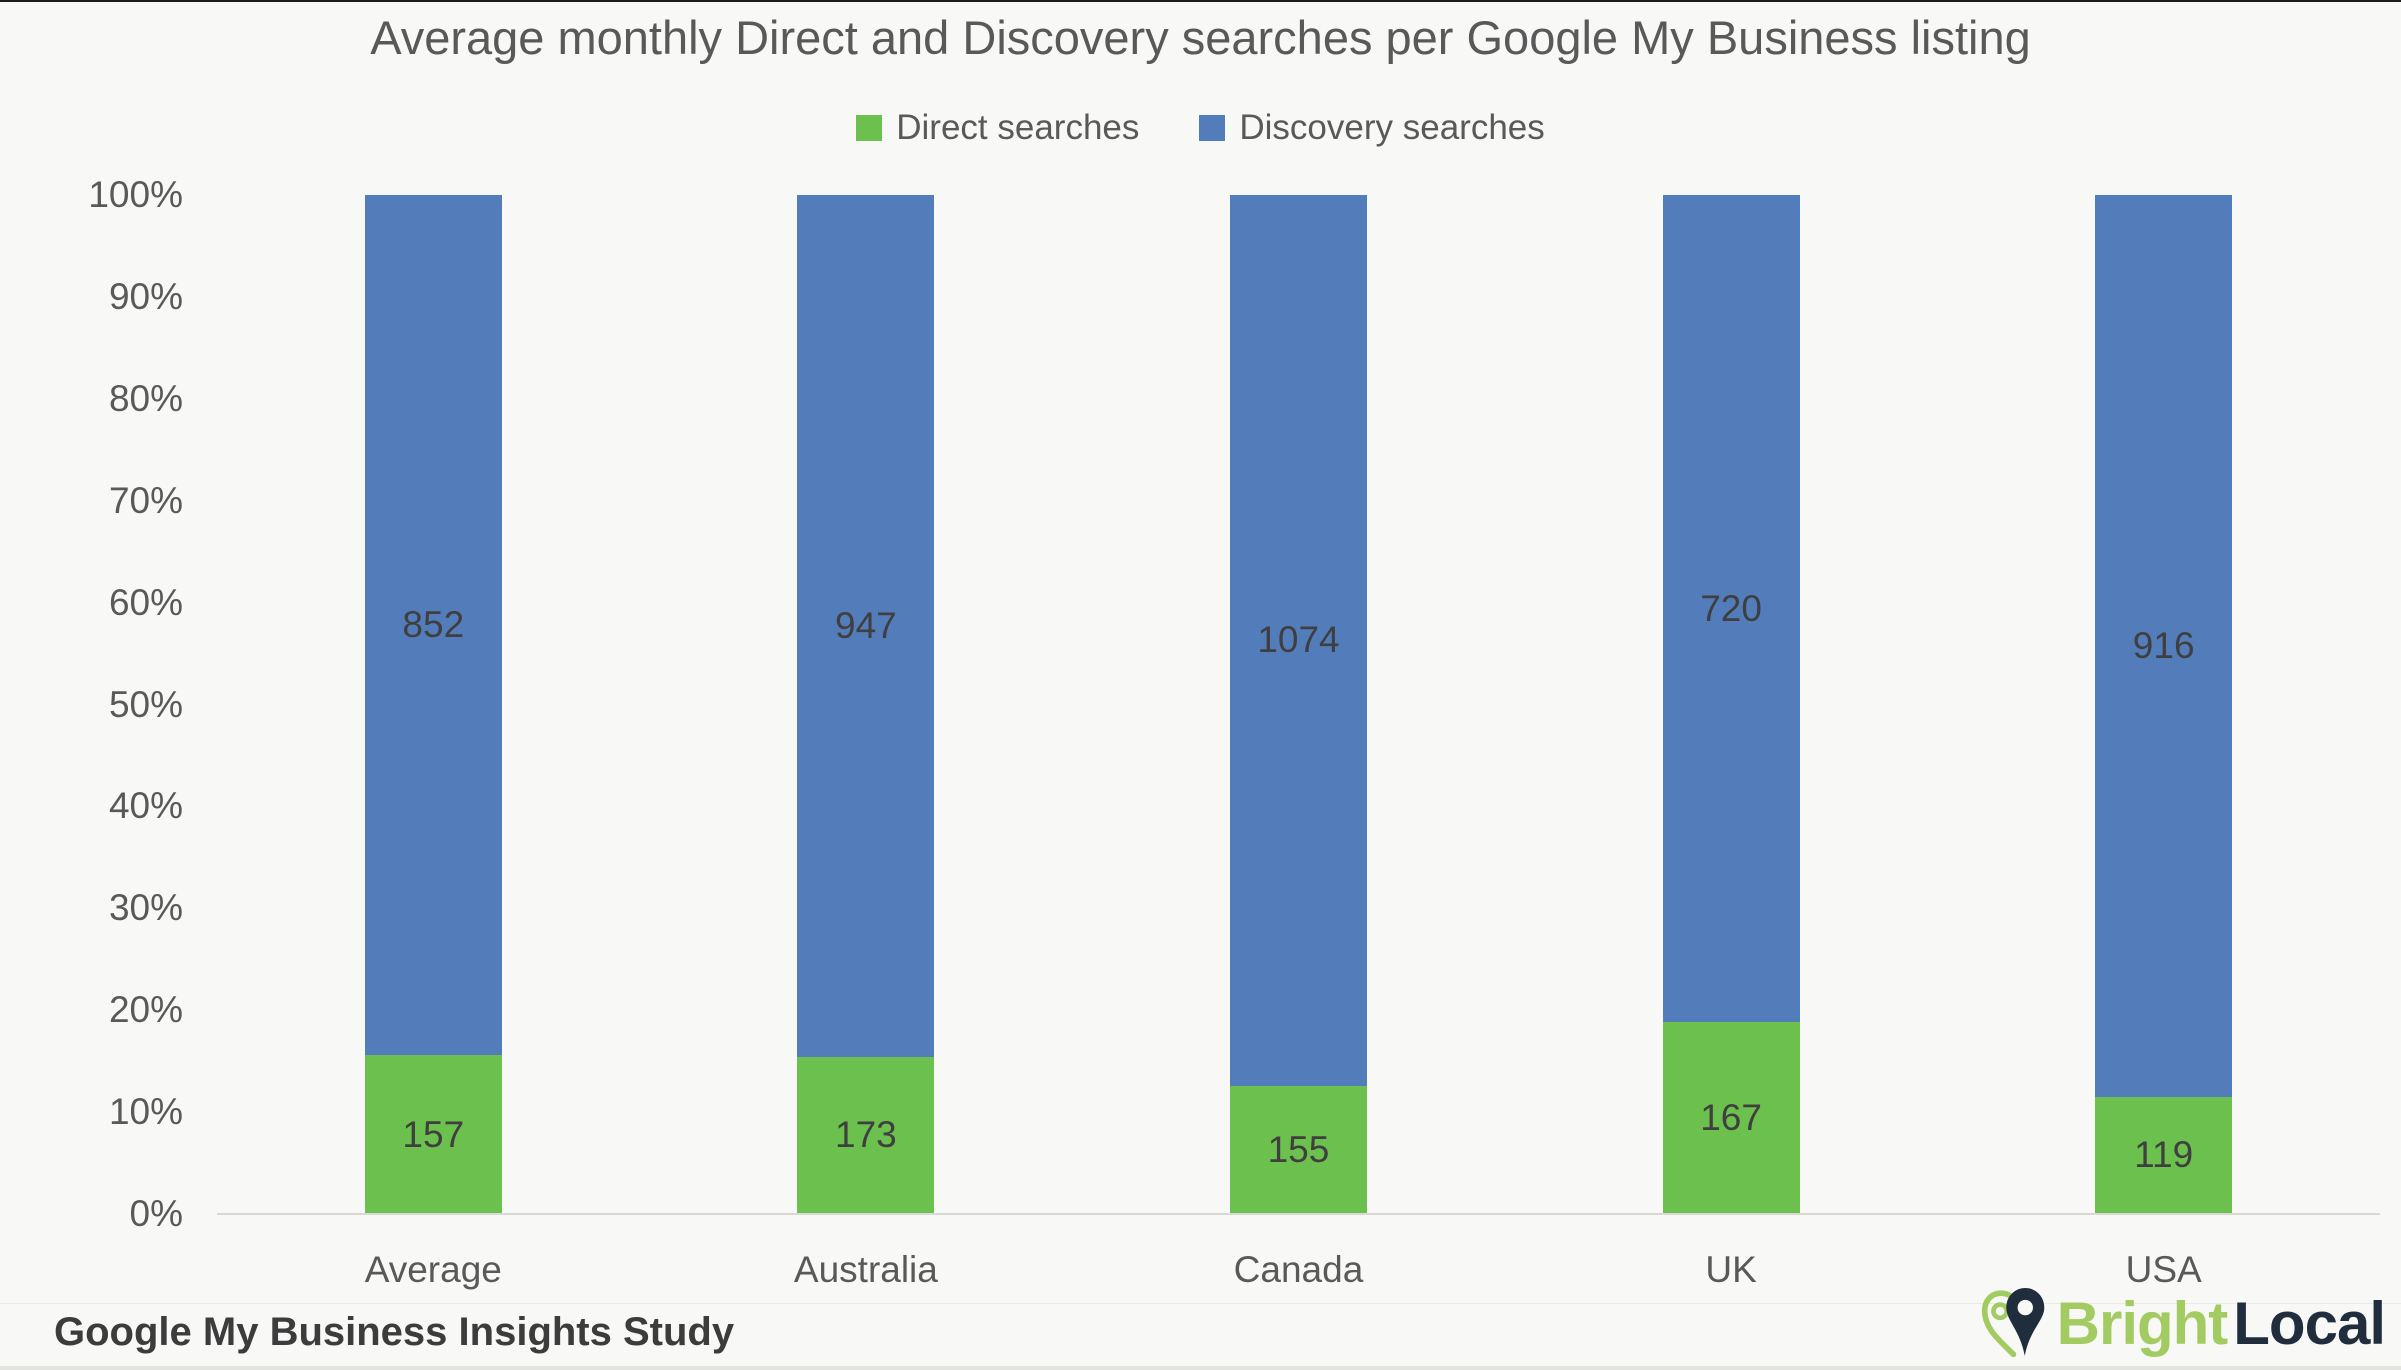  I want to click on y-tick-label: 80%, so click(145, 398).